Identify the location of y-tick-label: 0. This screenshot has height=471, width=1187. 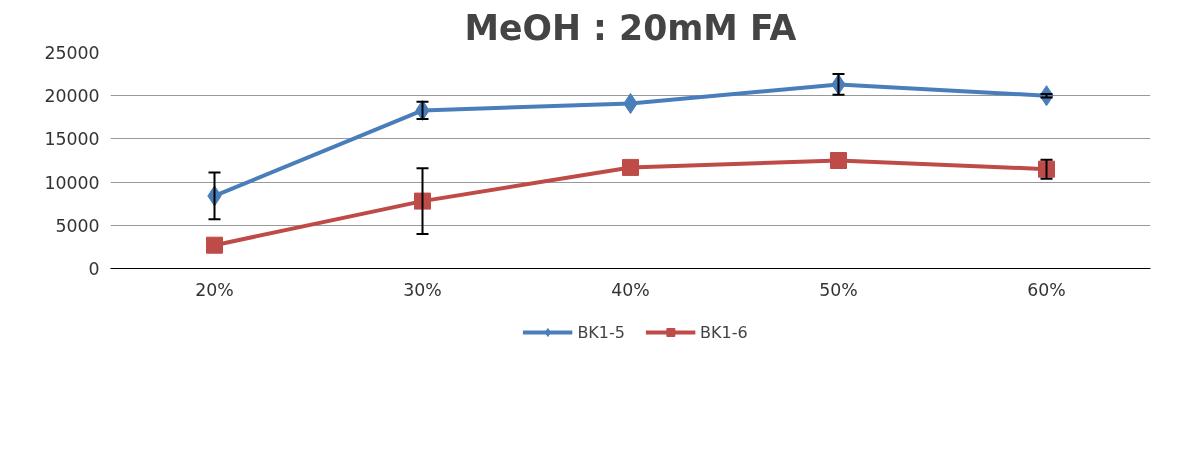
(94, 269).